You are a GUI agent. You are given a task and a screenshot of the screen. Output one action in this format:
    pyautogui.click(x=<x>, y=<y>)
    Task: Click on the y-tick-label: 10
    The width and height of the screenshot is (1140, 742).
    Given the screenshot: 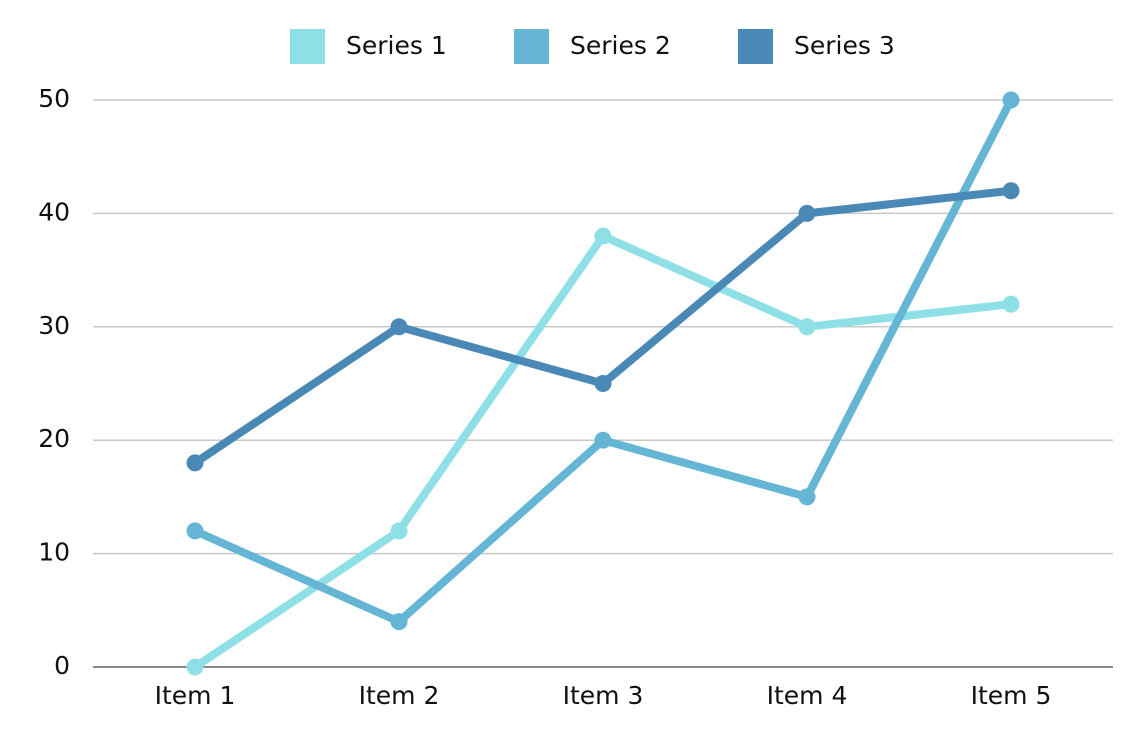 What is the action you would take?
    pyautogui.click(x=54, y=552)
    